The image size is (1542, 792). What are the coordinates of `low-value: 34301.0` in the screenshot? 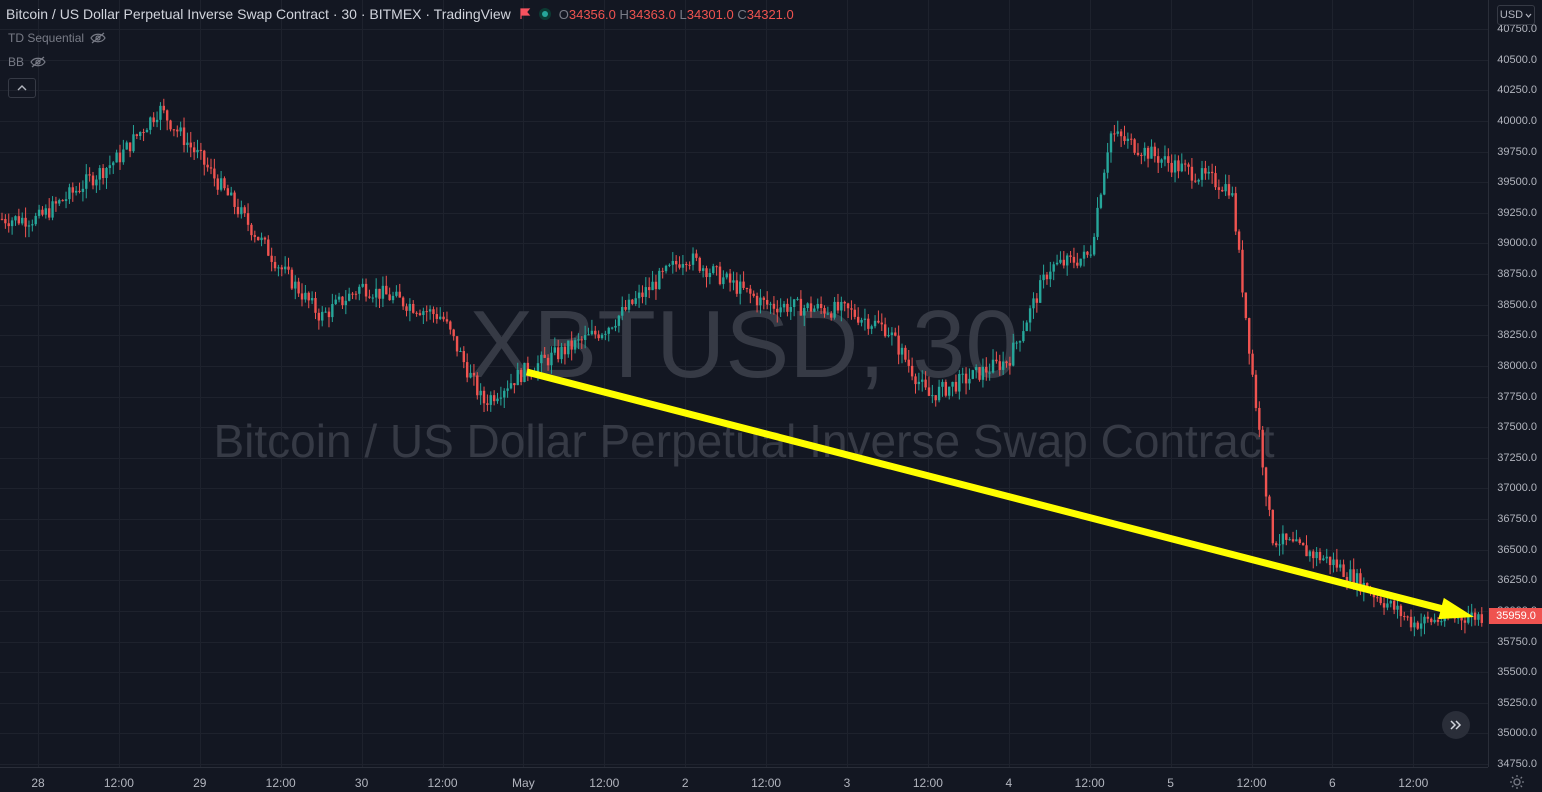 It's located at (710, 14).